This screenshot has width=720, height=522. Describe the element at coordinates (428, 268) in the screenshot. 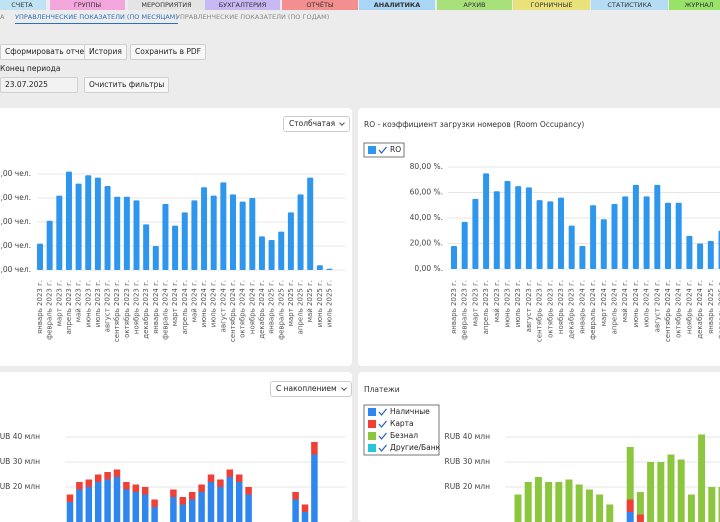

I see `y-tick-label: 0,00 %.` at that location.